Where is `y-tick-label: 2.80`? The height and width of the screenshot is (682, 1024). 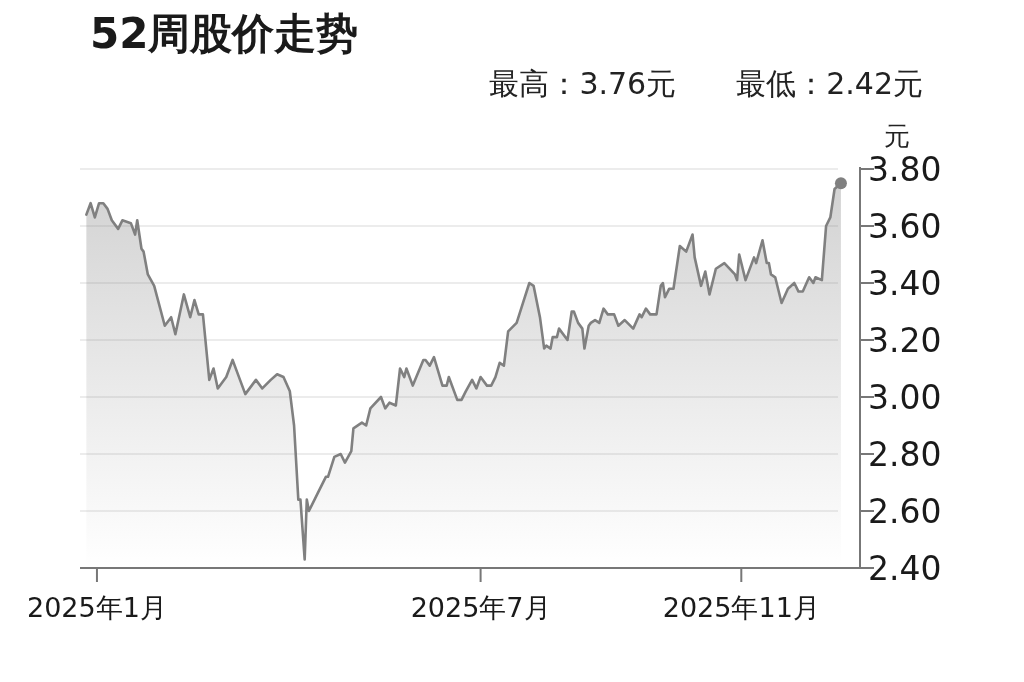 y-tick-label: 2.80 is located at coordinates (905, 454).